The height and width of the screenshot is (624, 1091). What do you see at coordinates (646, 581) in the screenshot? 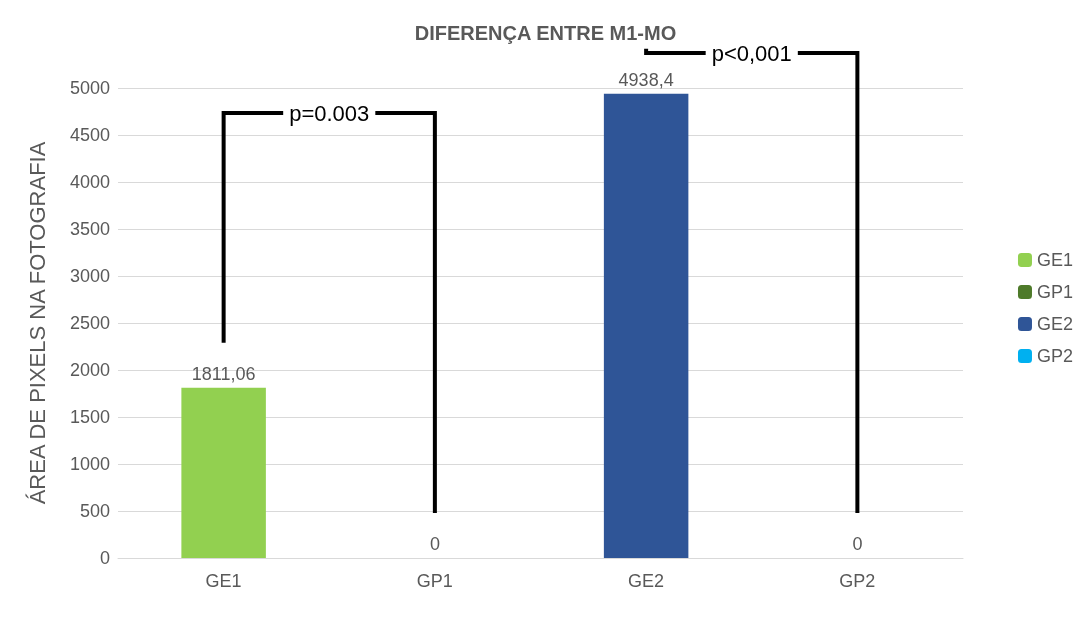
I see `x-tick-label: GE2` at bounding box center [646, 581].